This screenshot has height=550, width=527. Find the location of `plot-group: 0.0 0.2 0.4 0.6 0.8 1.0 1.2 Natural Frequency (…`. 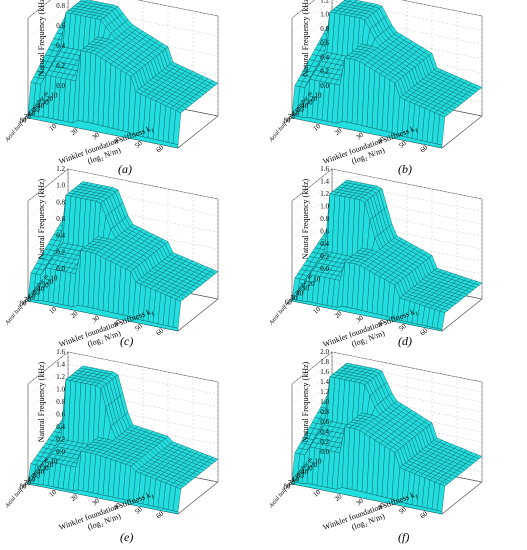

plot-group: 0.0 0.2 0.4 0.6 0.8 1.0 1.2 Natural Frequency (… is located at coordinates (111, 258).